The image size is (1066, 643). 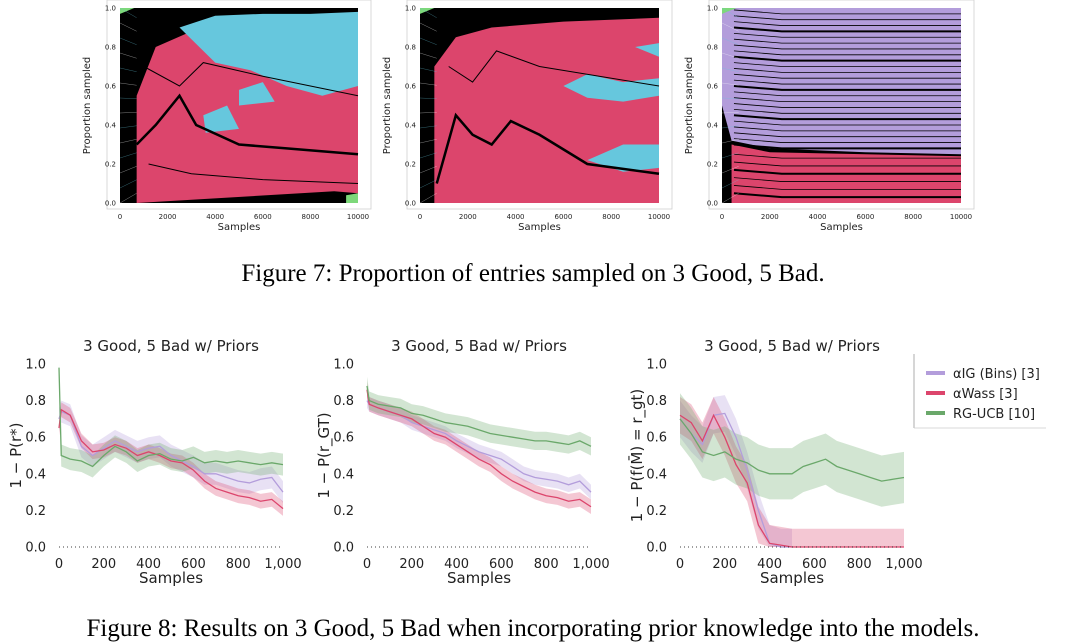 I want to click on fig8-y-axis-label: 1 − P(f(M̄) = r_gt), so click(x=637, y=456).